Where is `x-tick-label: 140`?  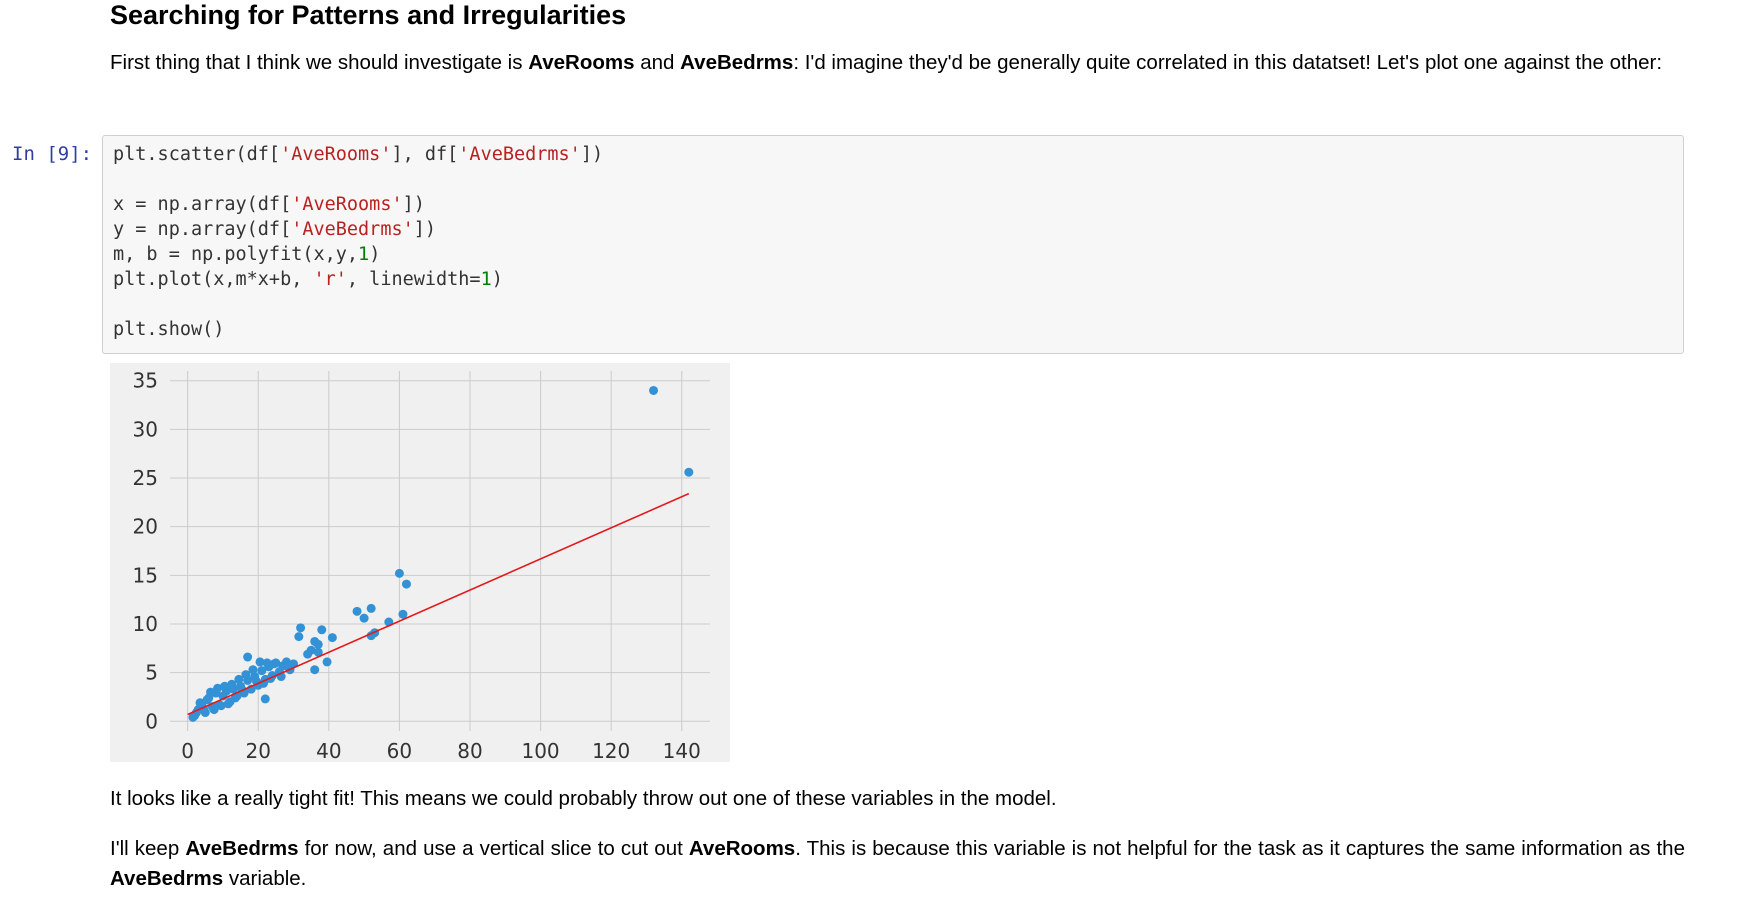
x-tick-label: 140 is located at coordinates (682, 750).